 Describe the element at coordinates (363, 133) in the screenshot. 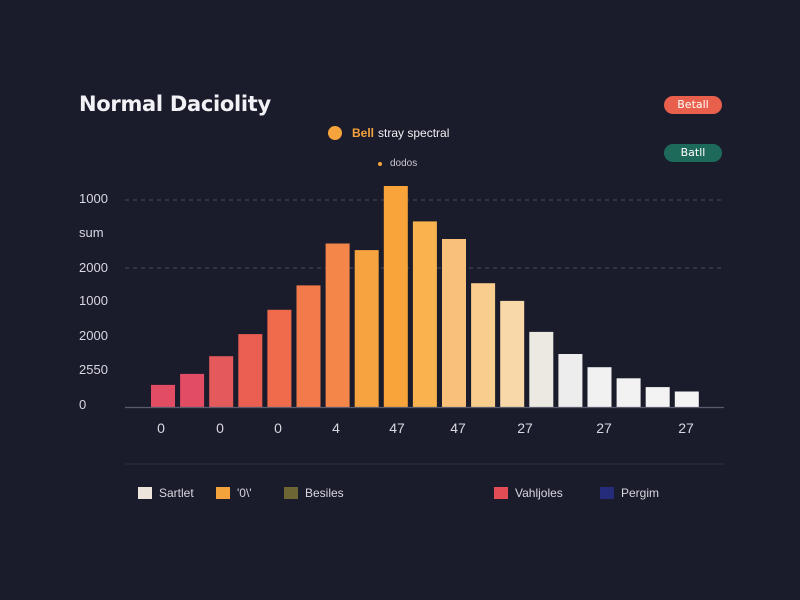

I see `series-label-bold: Bell` at that location.